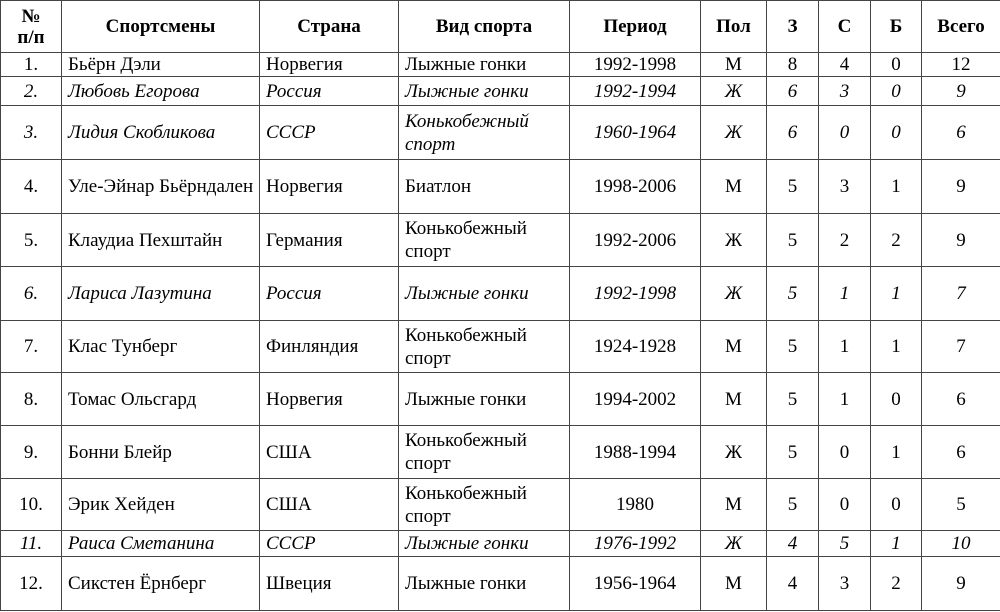 The height and width of the screenshot is (612, 1000). I want to click on athlete-name: Клас Тунберг, so click(160, 346).